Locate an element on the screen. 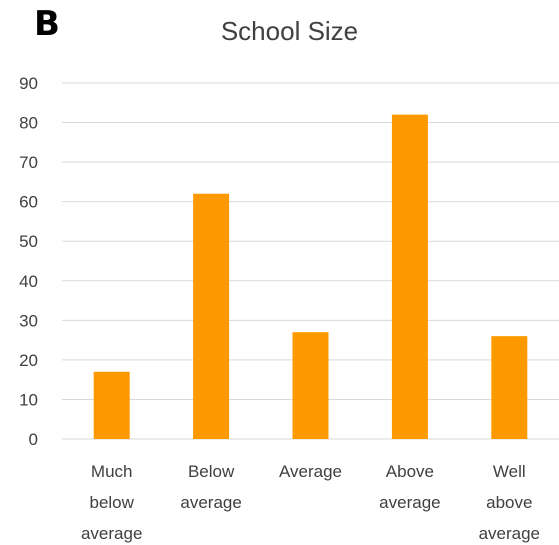  y-tick-label: 0 is located at coordinates (33, 439).